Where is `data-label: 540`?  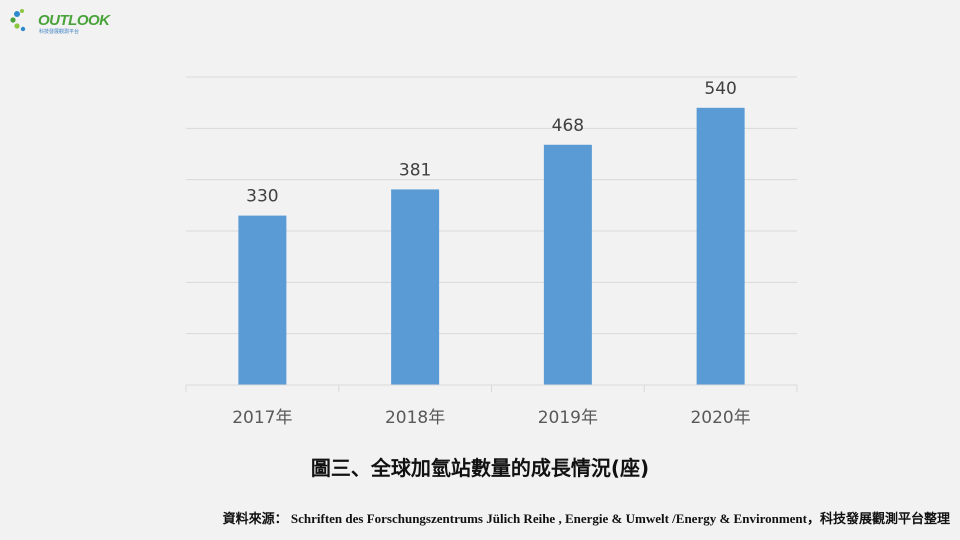
data-label: 540 is located at coordinates (720, 89).